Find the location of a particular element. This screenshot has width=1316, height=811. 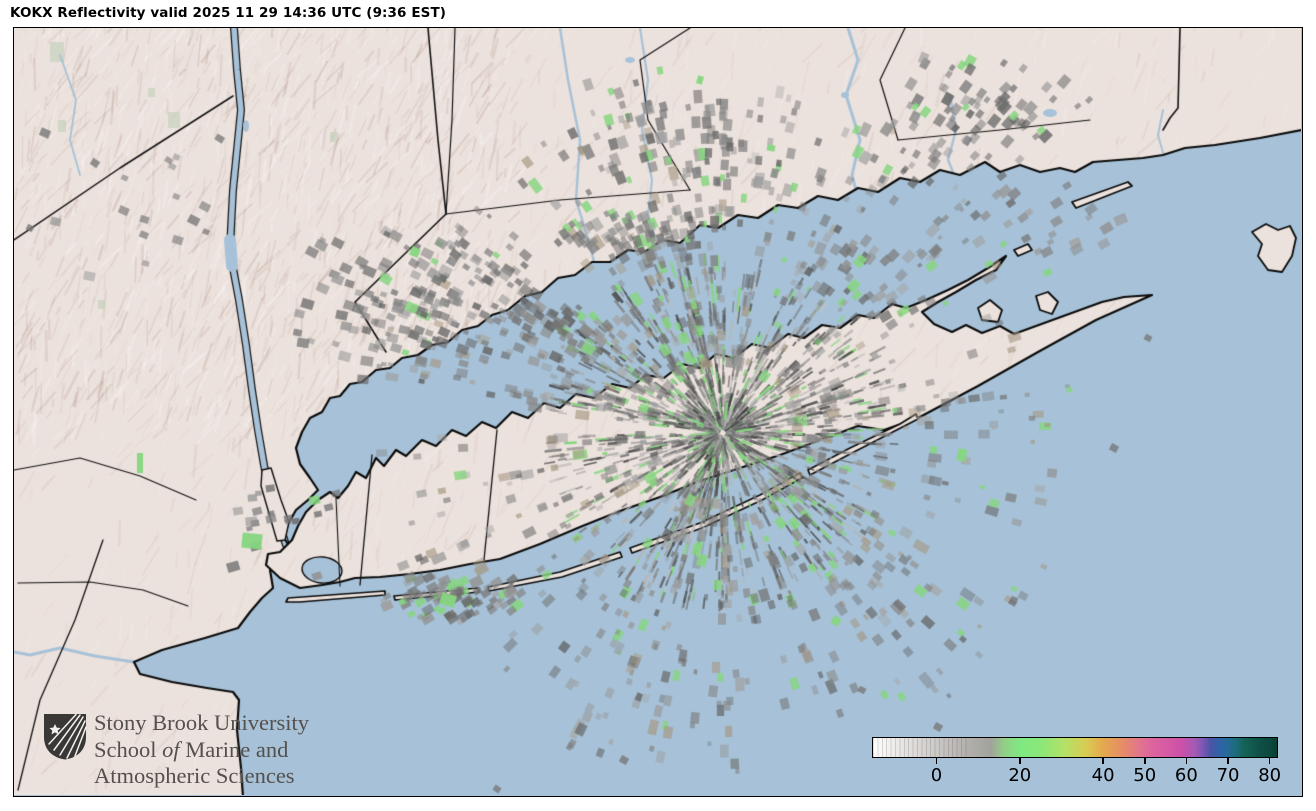

logo-line2: School of Marine and is located at coordinates (191, 749).